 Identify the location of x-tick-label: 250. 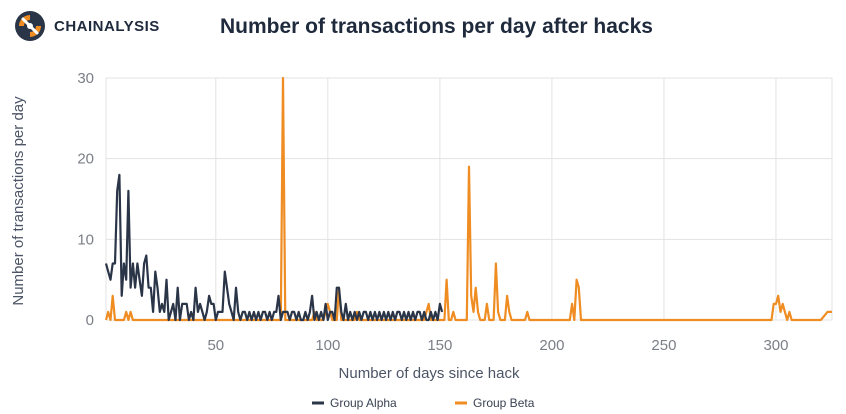
(663, 345).